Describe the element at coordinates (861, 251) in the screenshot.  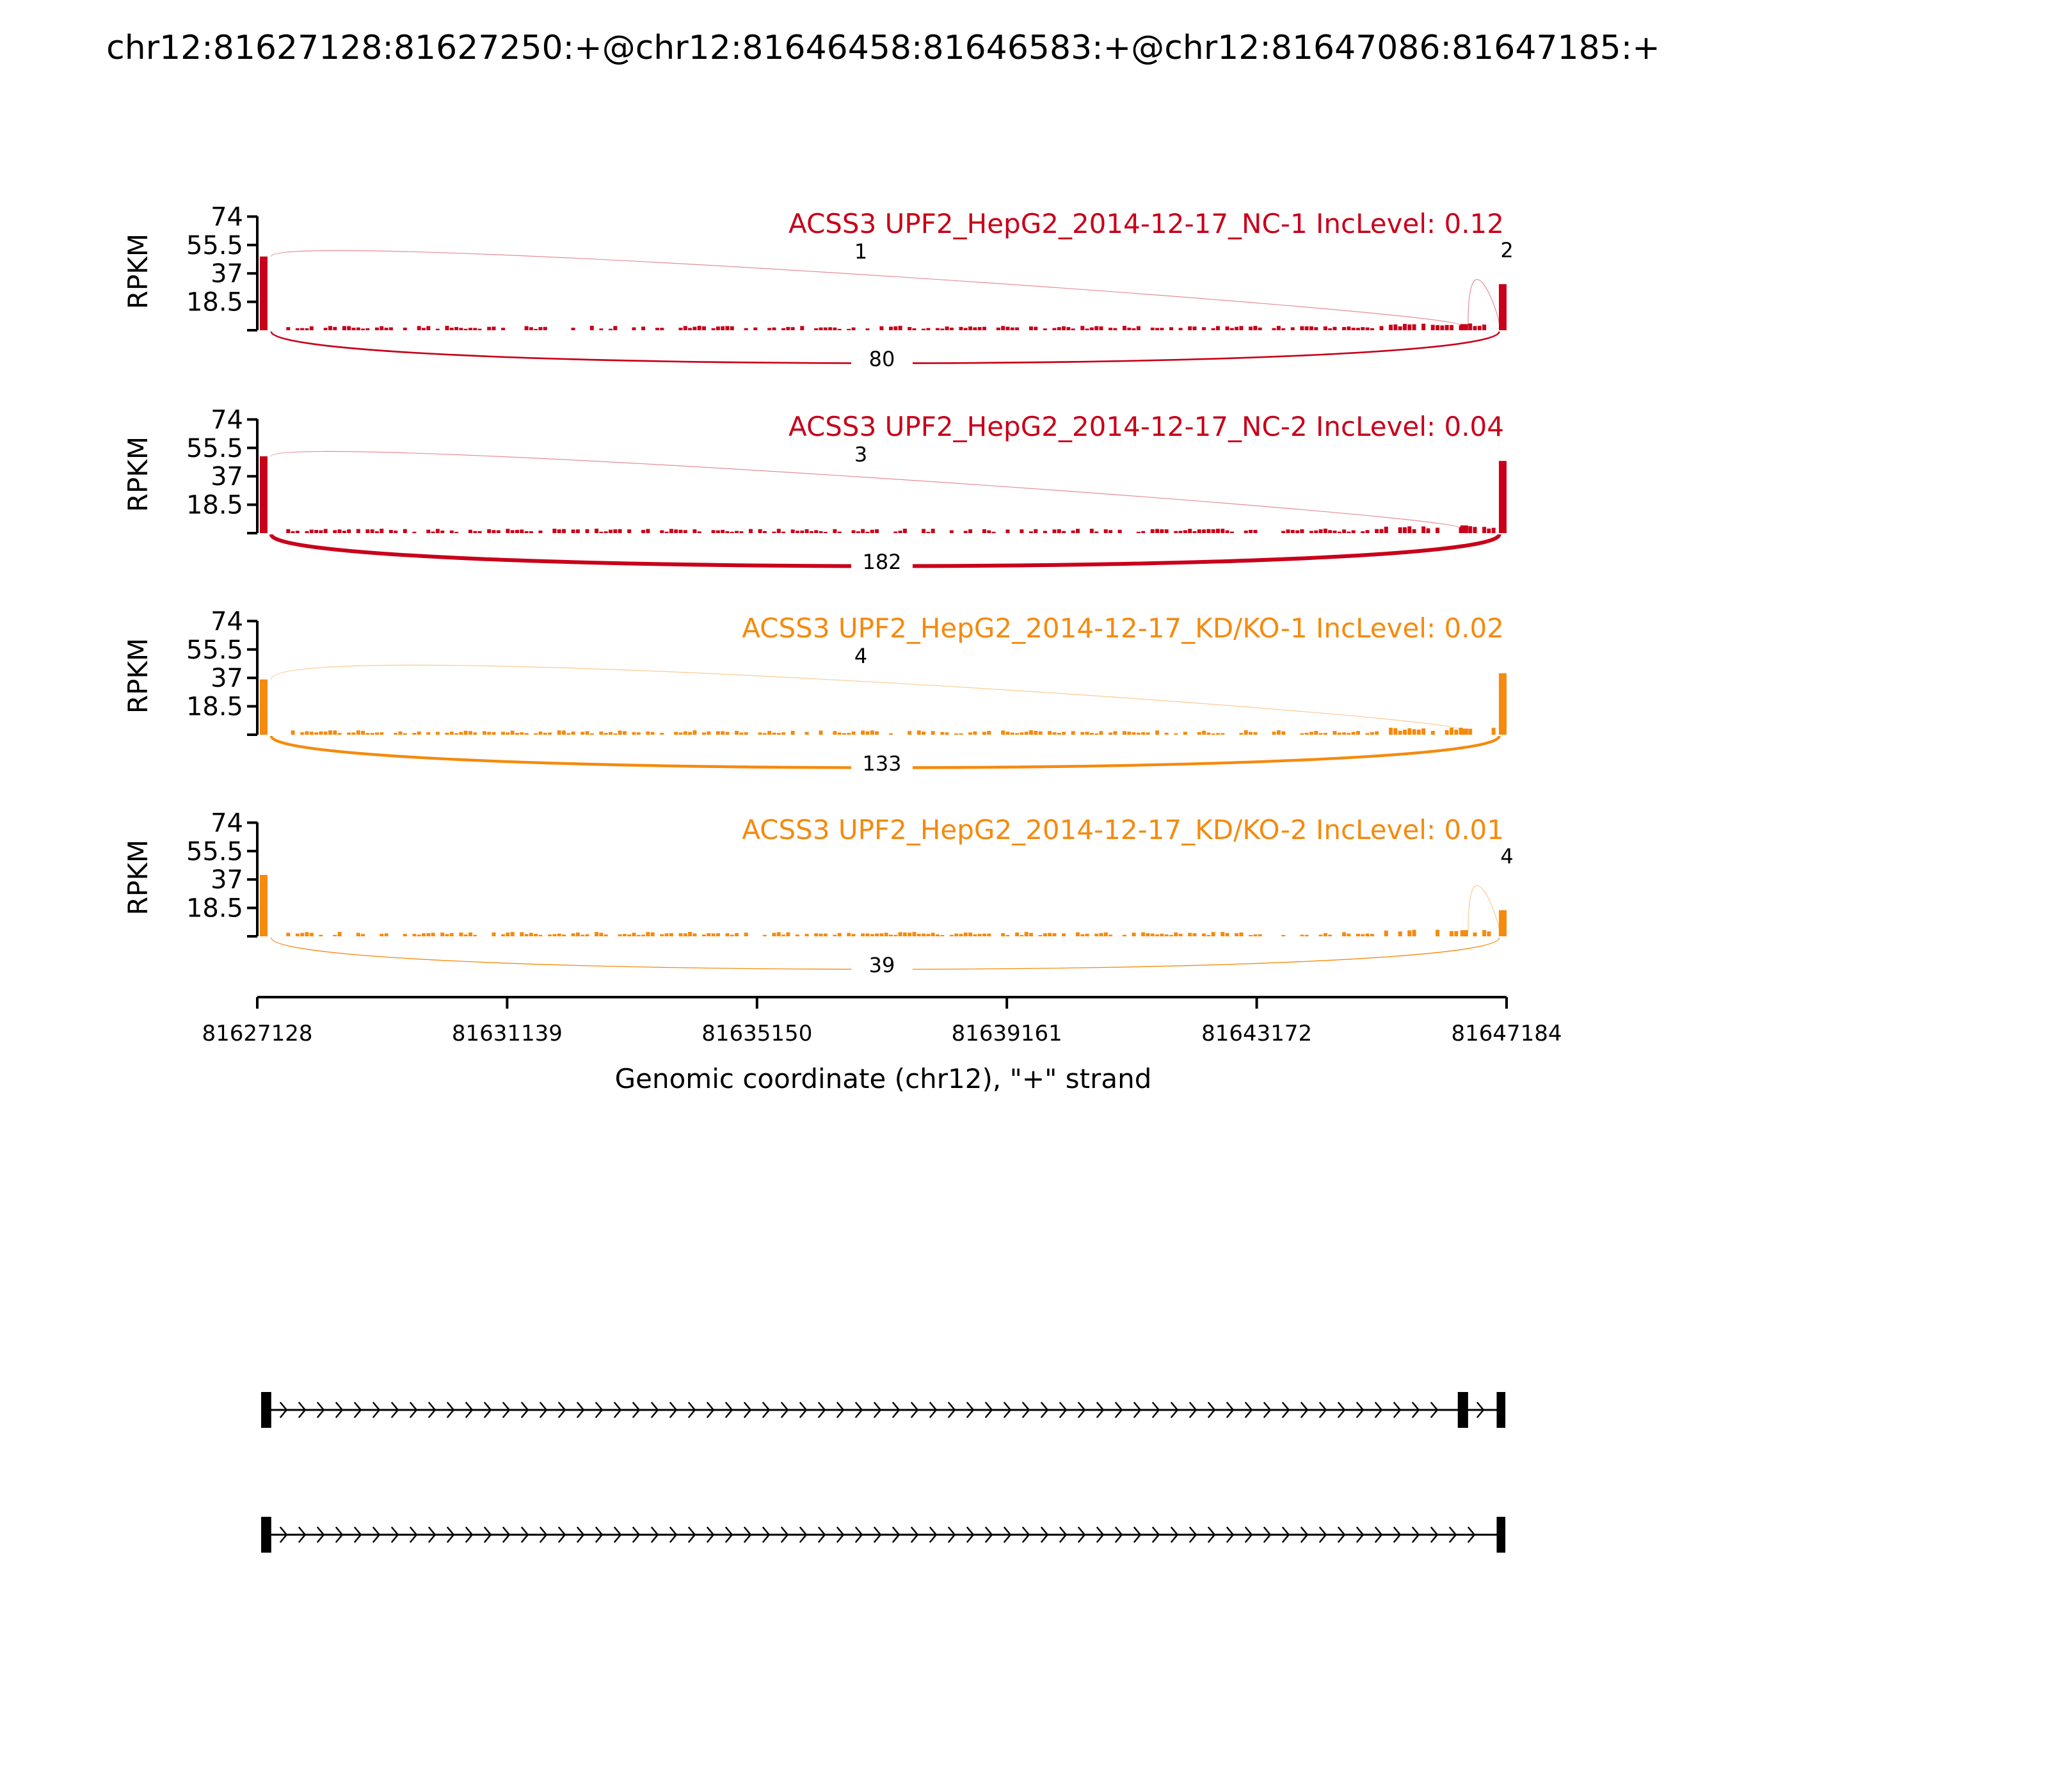
I see `junction-count-bg` at that location.